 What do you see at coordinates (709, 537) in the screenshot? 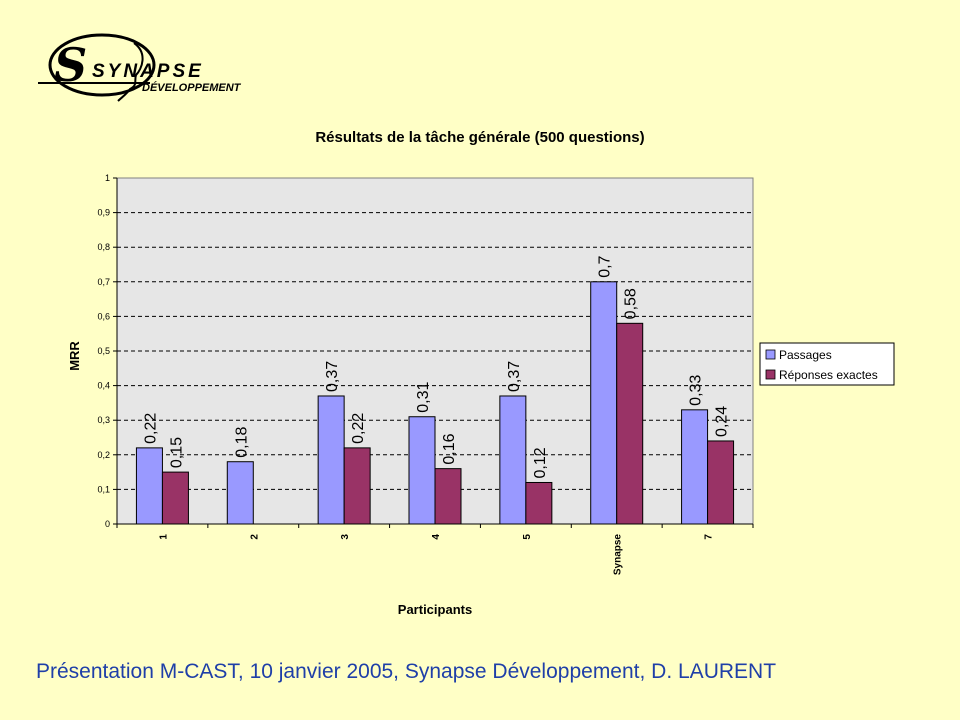
I see `x-tick-label: 7` at bounding box center [709, 537].